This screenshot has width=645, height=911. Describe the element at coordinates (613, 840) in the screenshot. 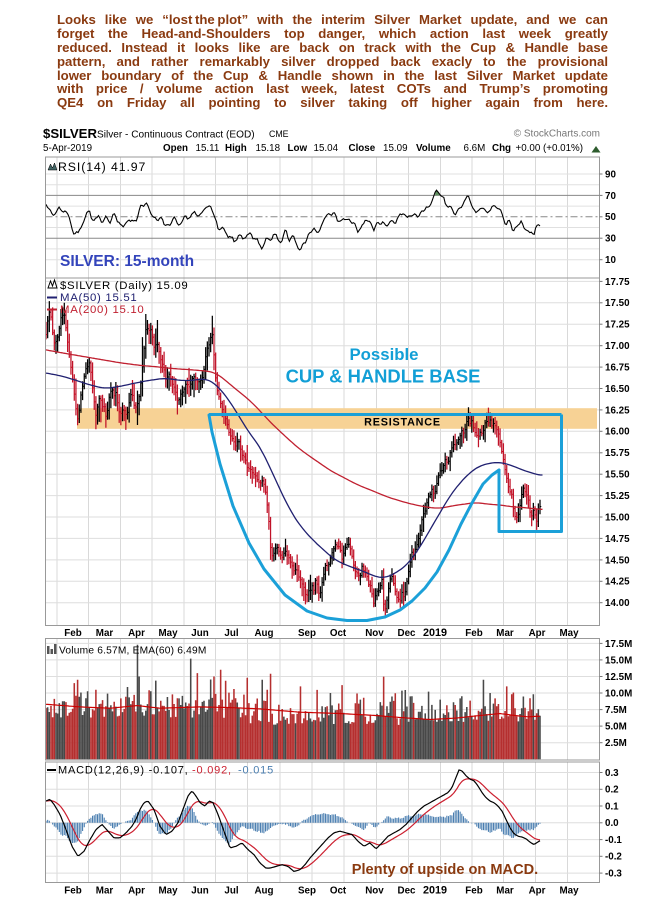

I see `svg-text: -0.1` at that location.